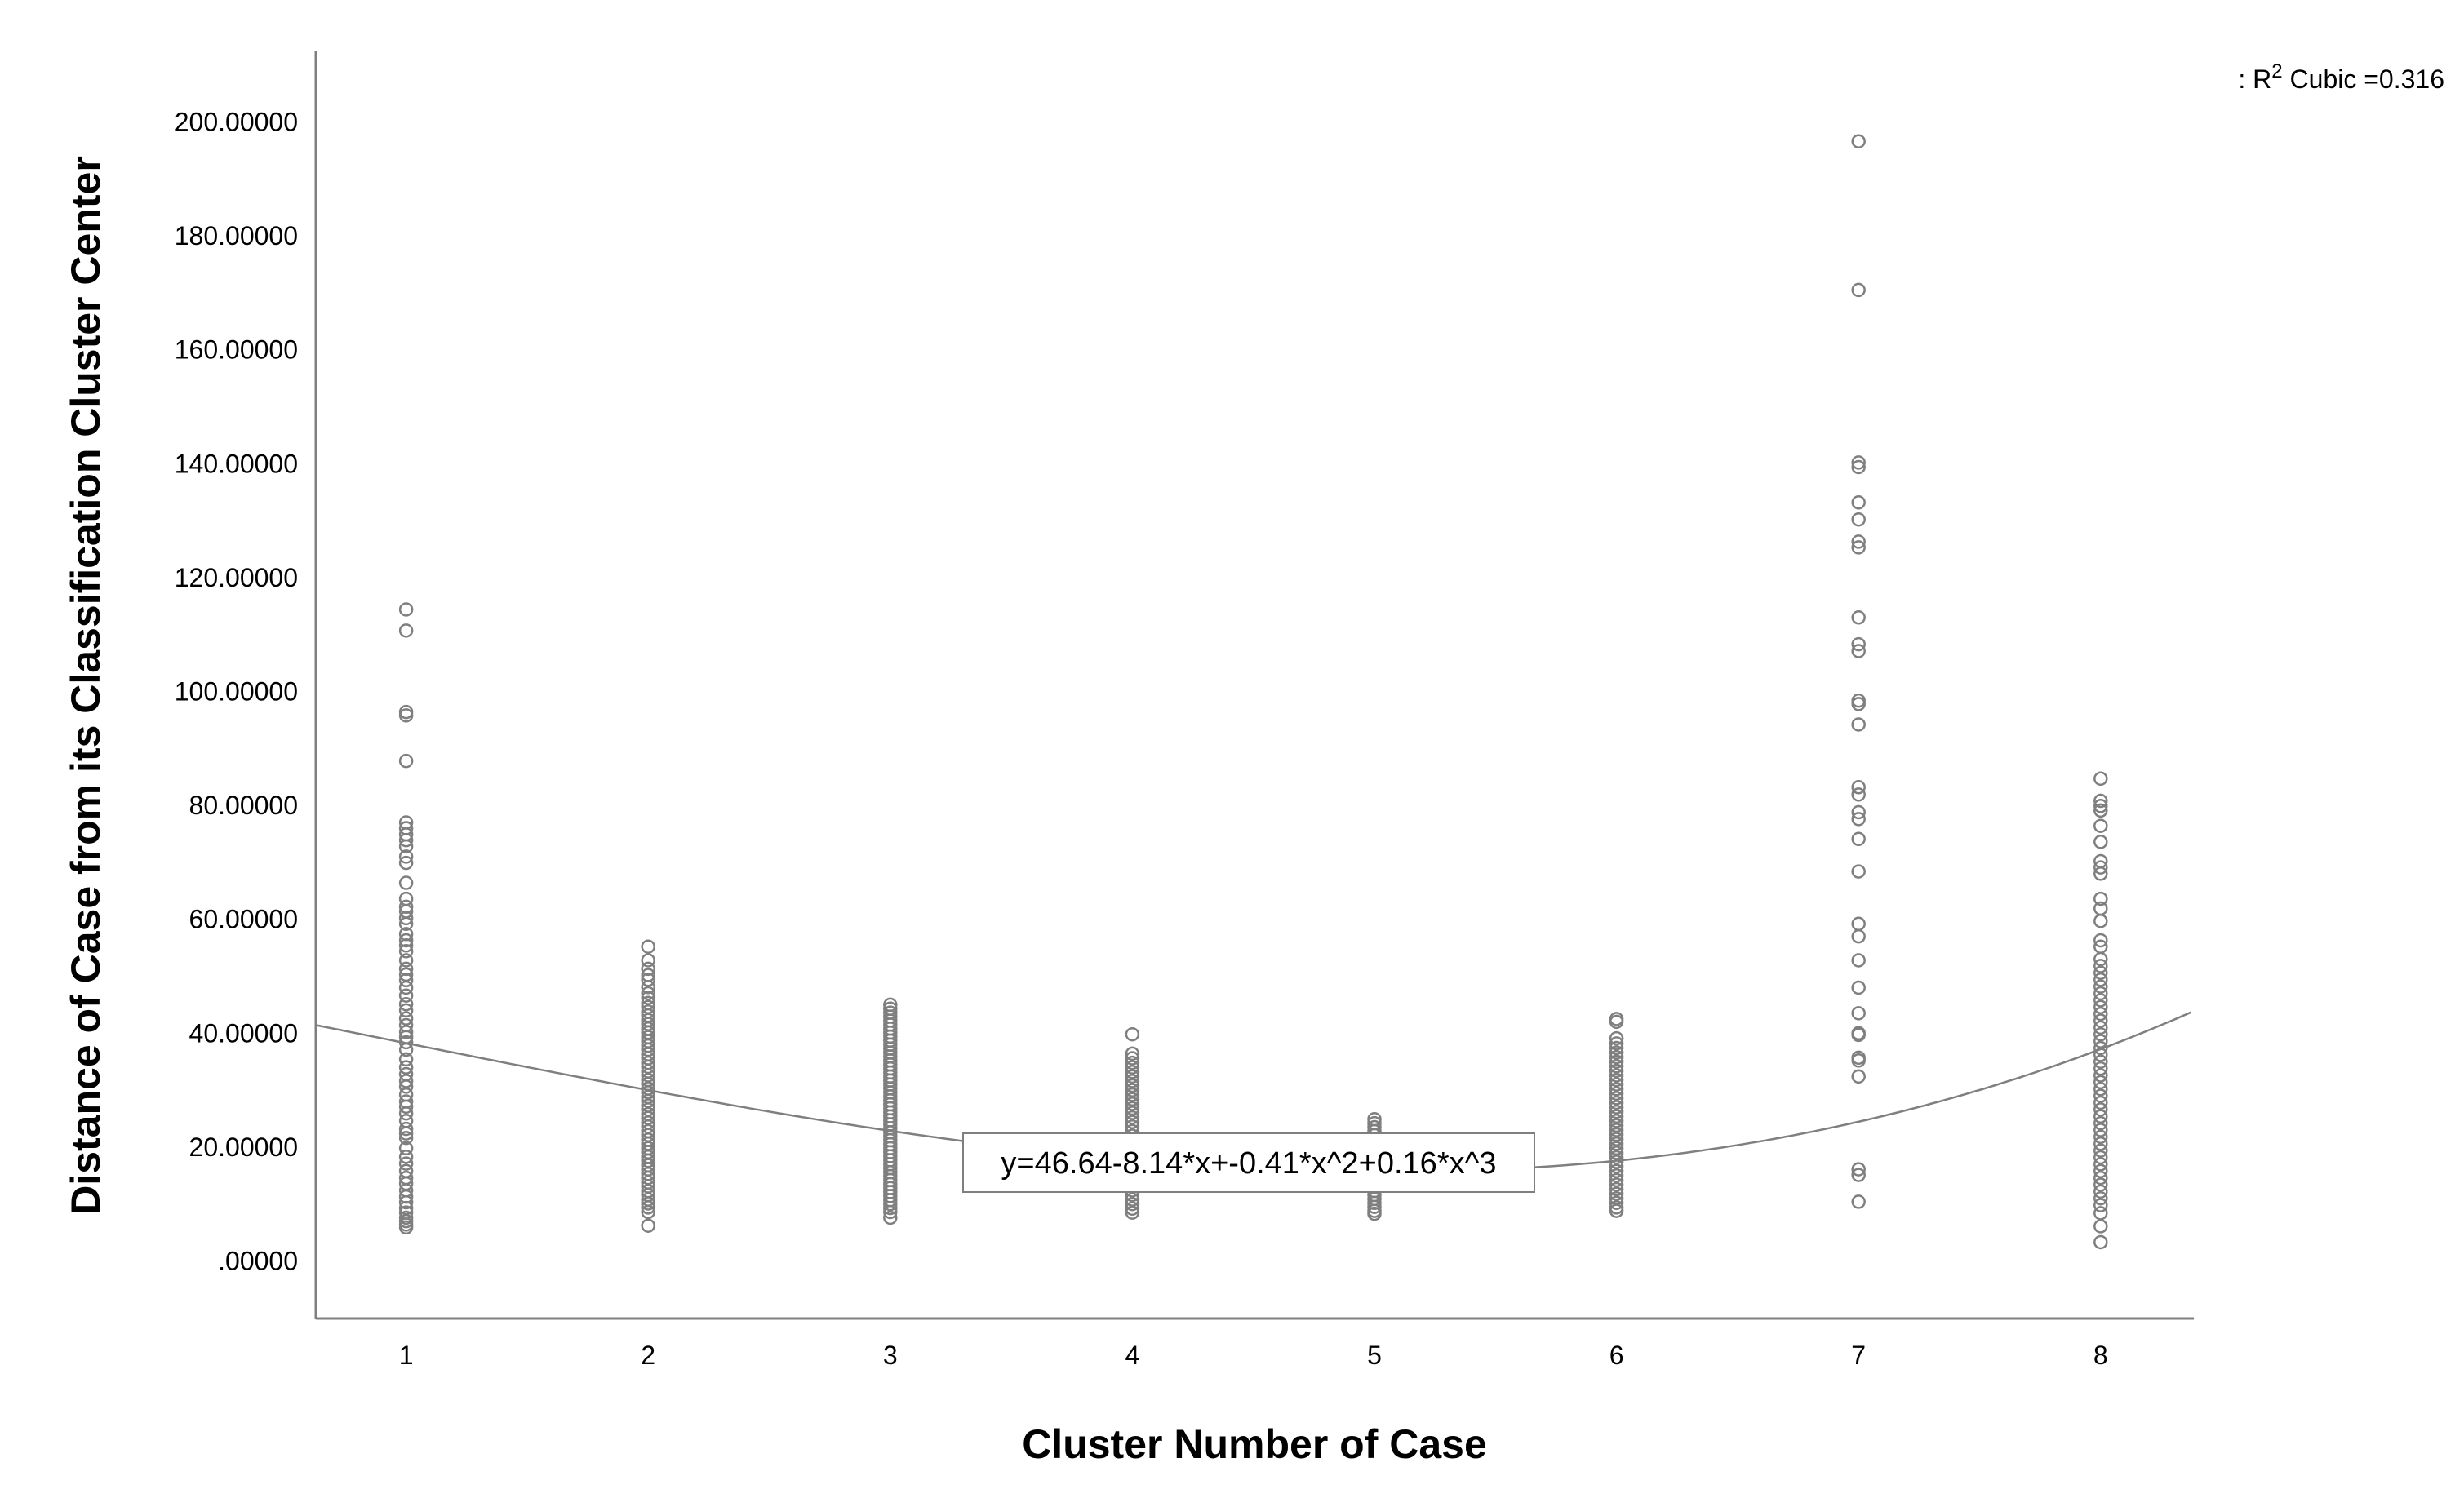 Image resolution: width=2464 pixels, height=1498 pixels. I want to click on x-tick-label: 7, so click(1859, 1355).